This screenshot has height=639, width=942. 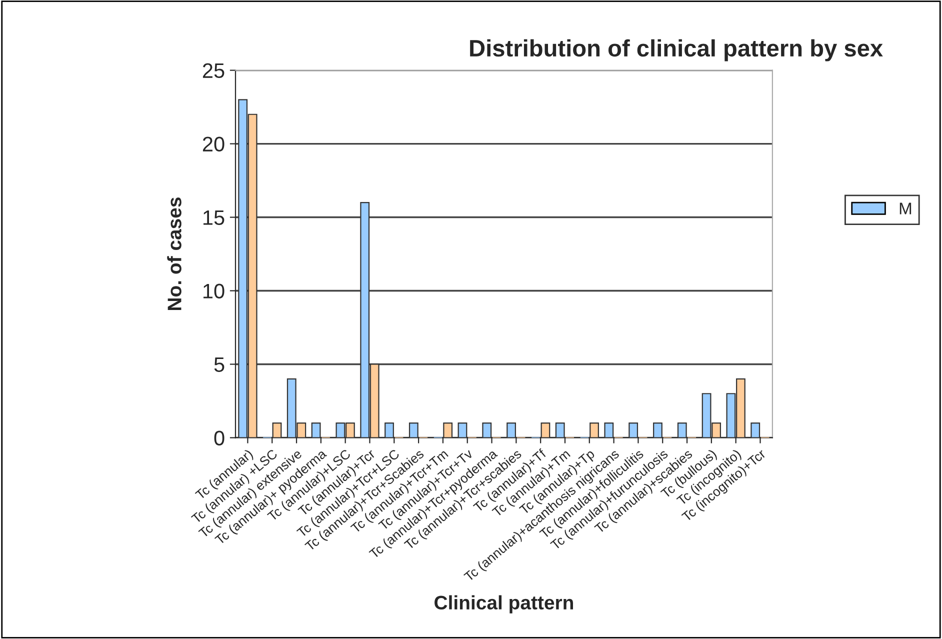 I want to click on y-tick-label: 25, so click(x=213, y=70).